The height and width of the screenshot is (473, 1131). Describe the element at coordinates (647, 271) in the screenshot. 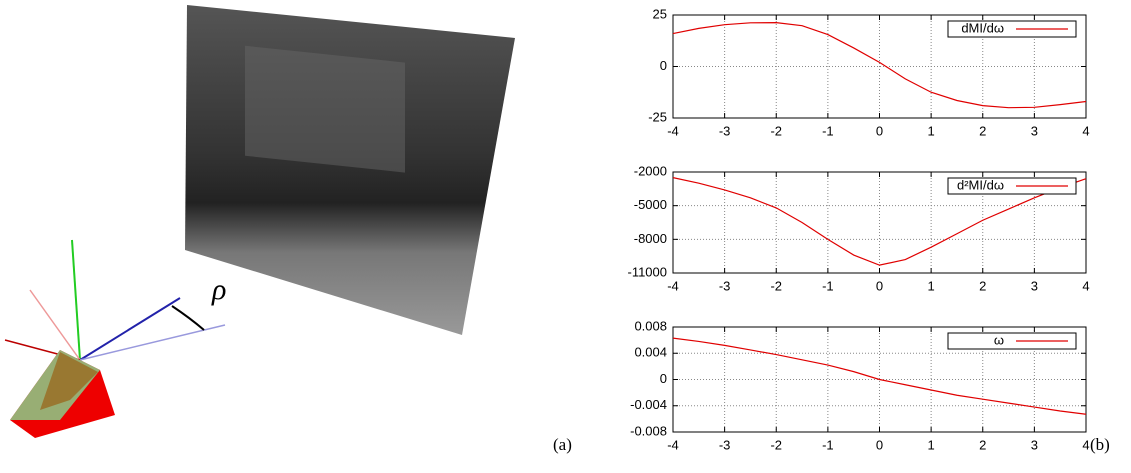

I see `y-tick-label: -11000` at that location.